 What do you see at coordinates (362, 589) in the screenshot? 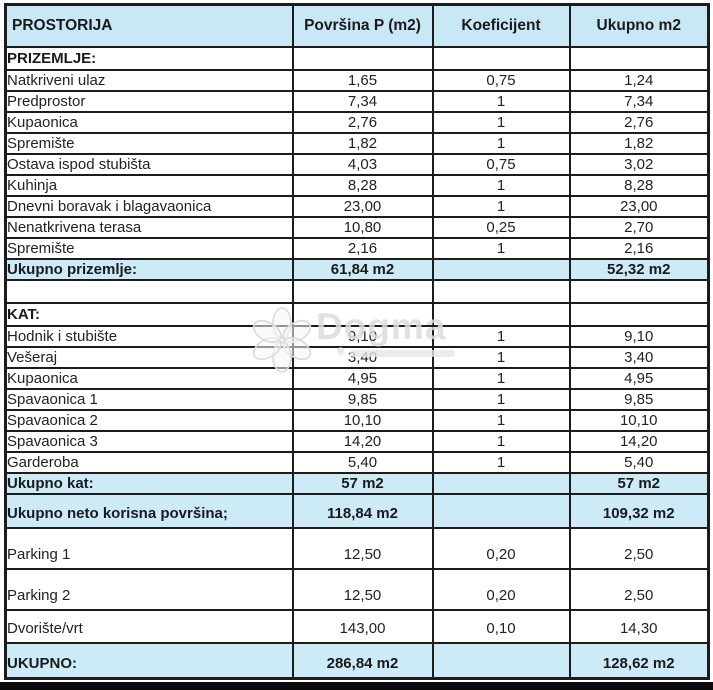
I see `area-cell: 12,50` at bounding box center [362, 589].